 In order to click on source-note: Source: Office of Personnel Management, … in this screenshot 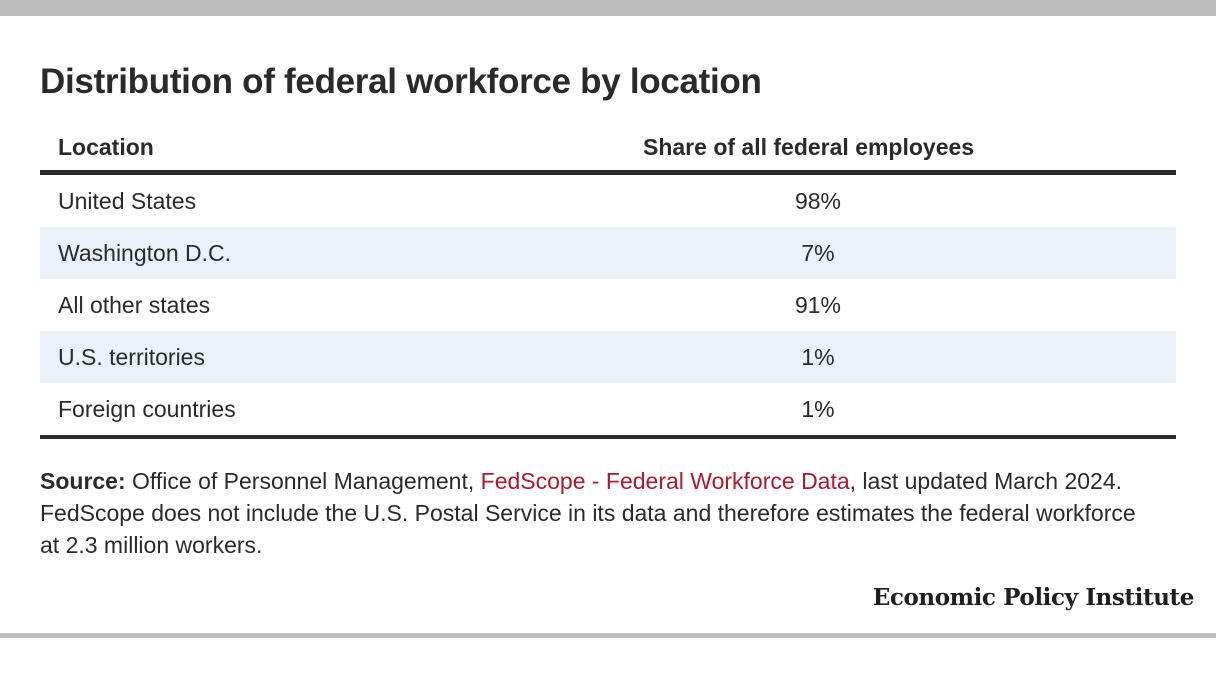, I will do `click(600, 513)`.